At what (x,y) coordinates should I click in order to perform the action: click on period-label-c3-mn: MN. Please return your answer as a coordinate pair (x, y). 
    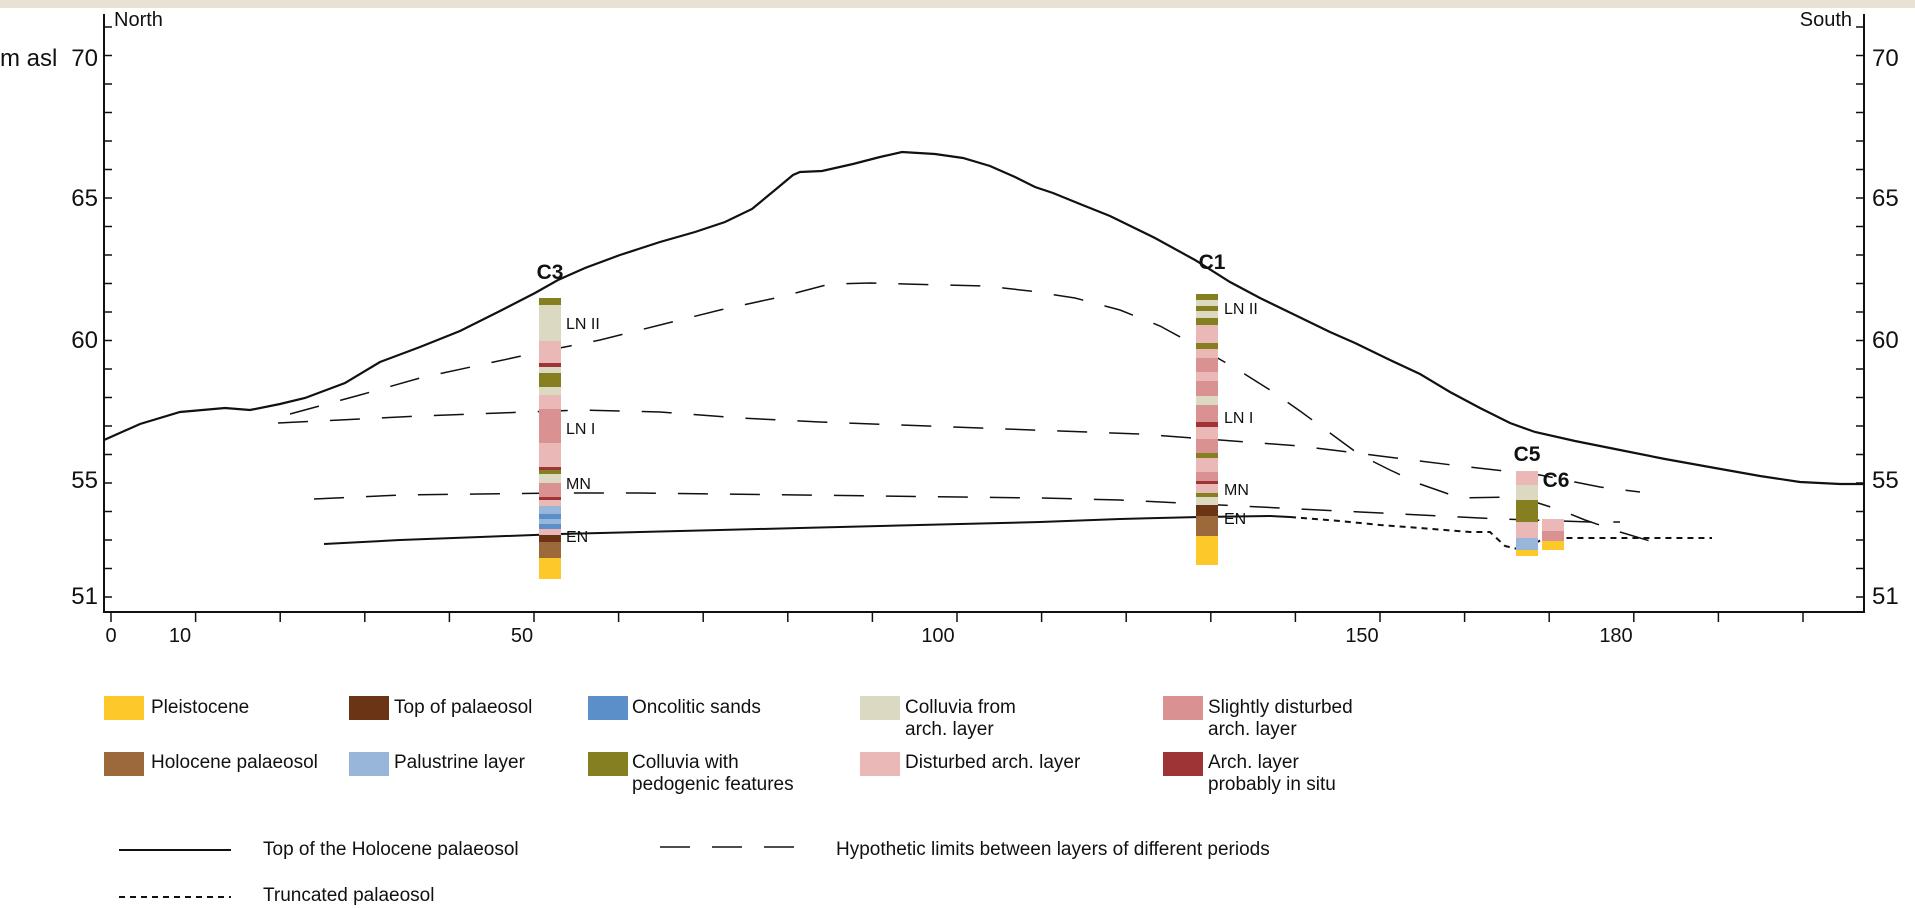
    Looking at the image, I should click on (578, 484).